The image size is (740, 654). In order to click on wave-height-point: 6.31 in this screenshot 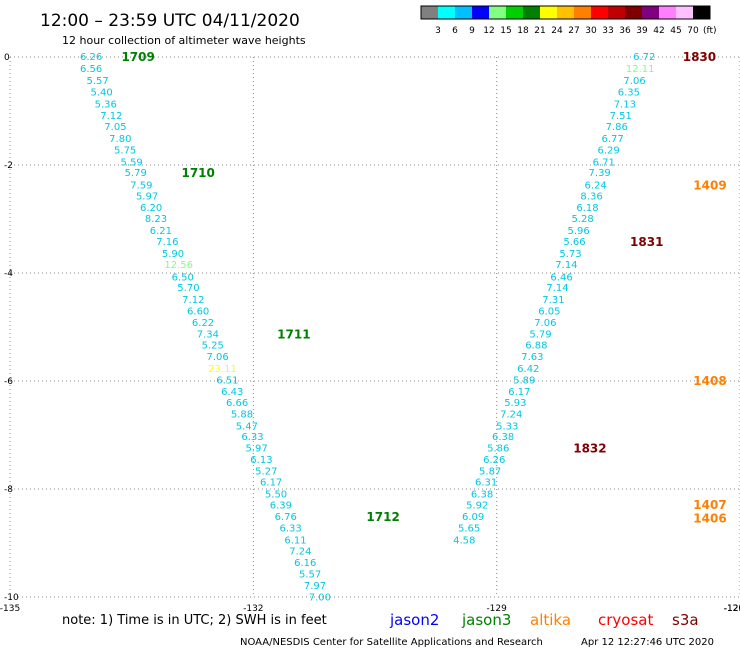, I will do `click(486, 483)`.